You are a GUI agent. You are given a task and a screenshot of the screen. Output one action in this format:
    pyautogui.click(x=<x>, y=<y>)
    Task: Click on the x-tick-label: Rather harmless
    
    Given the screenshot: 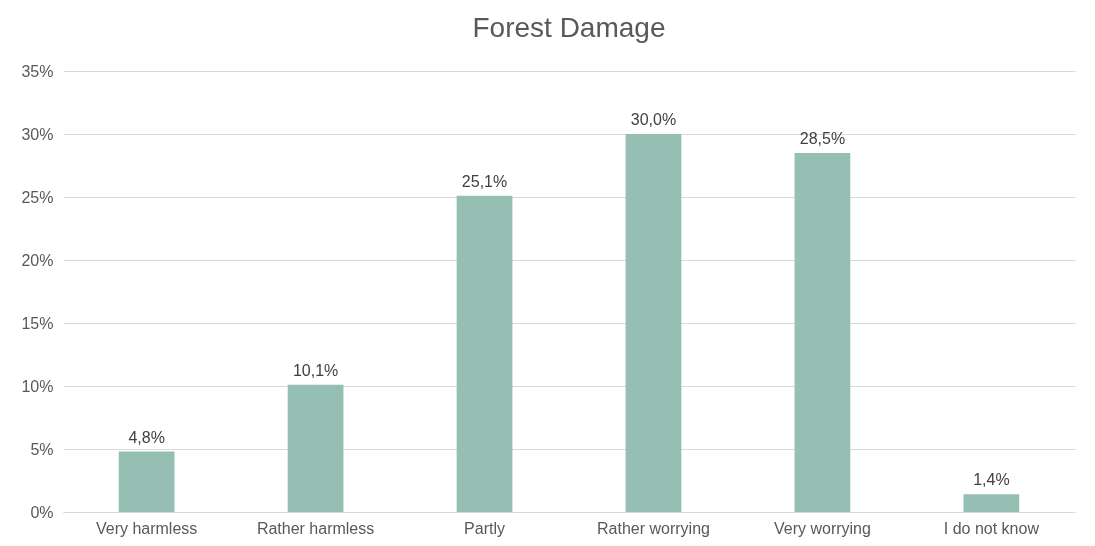 What is the action you would take?
    pyautogui.click(x=315, y=528)
    